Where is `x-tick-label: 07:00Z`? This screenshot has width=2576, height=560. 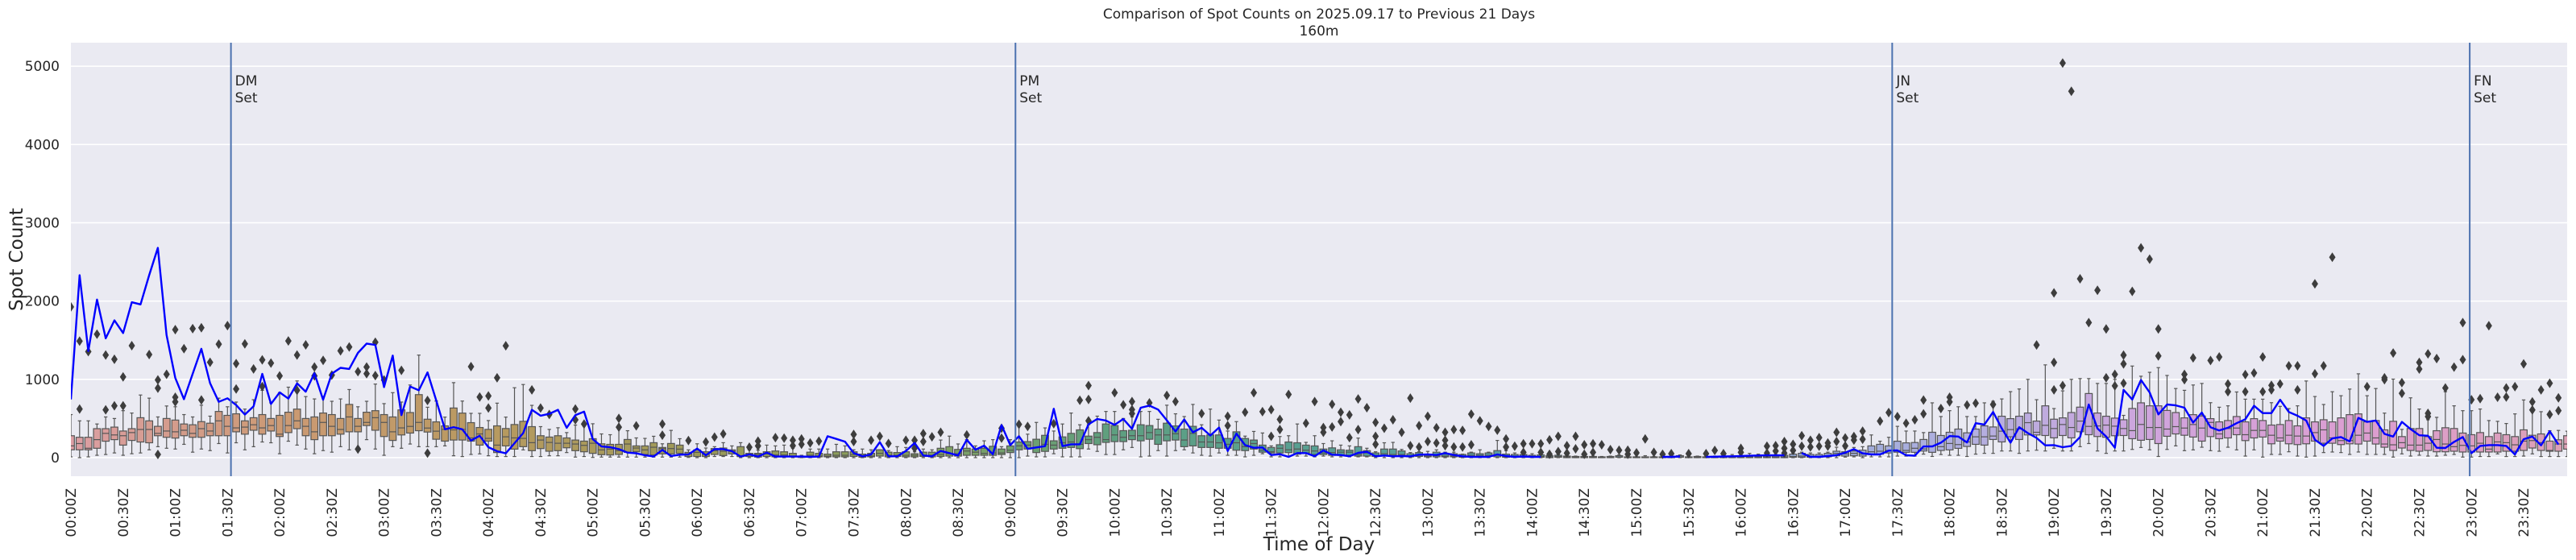
x-tick-label: 07:00Z is located at coordinates (802, 512).